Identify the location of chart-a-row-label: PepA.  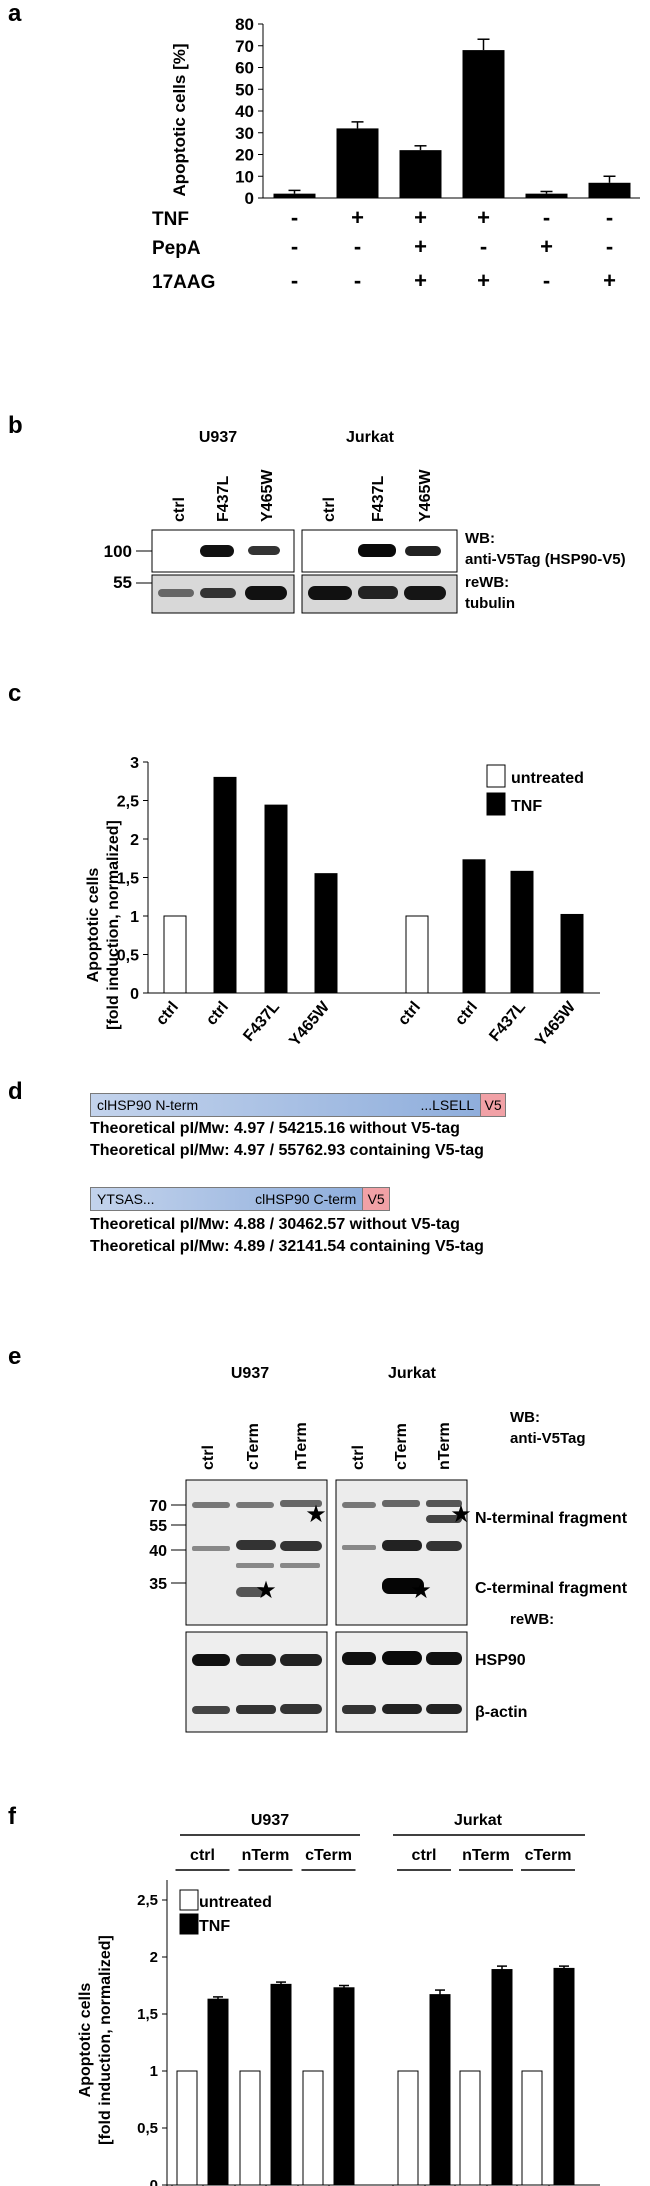
(176, 248).